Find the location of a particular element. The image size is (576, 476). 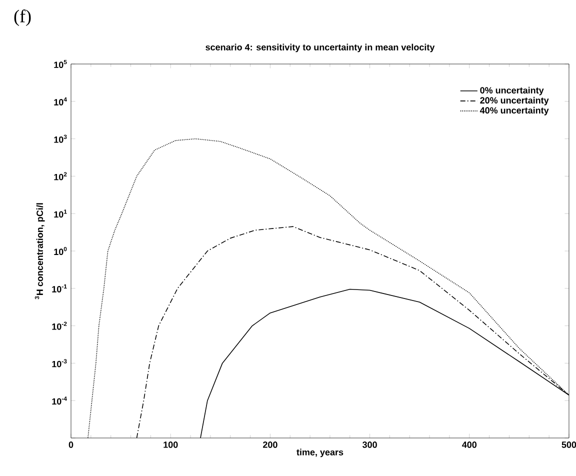

y-tick-label: 10$^{0}$ is located at coordinates (60, 251).